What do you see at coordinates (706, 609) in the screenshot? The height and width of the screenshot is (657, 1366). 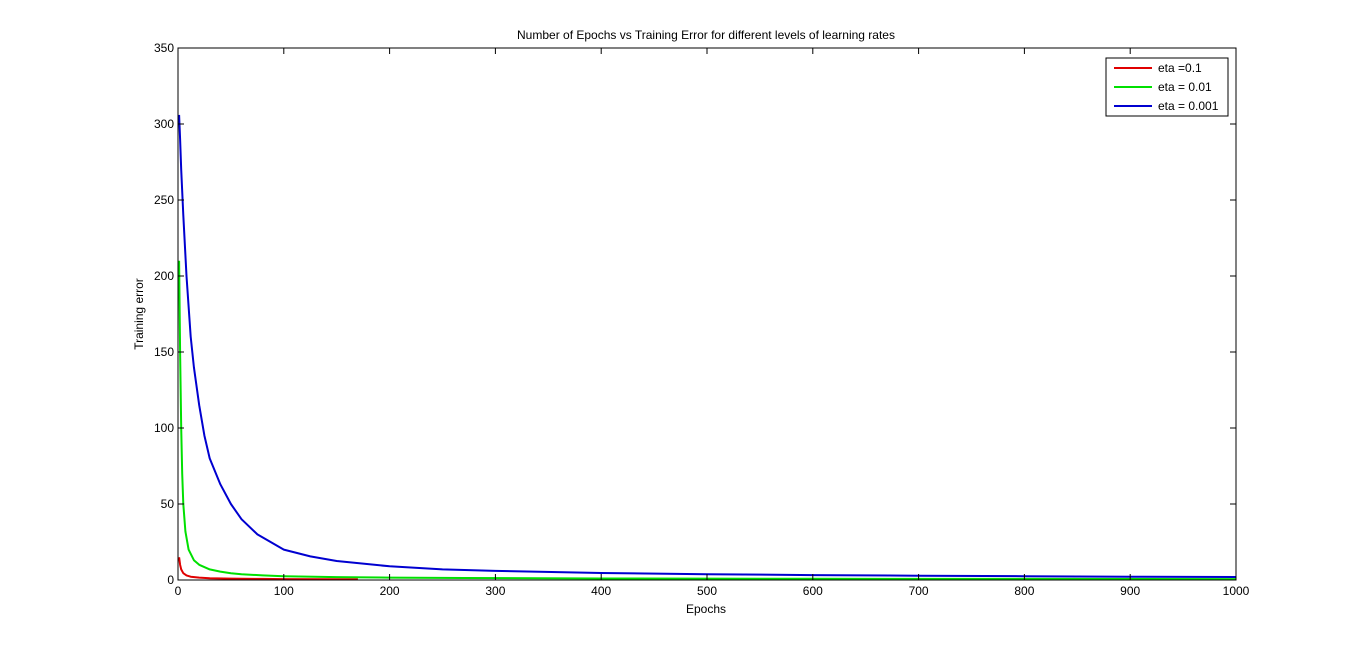 I see `x-axis-label: Epochs` at bounding box center [706, 609].